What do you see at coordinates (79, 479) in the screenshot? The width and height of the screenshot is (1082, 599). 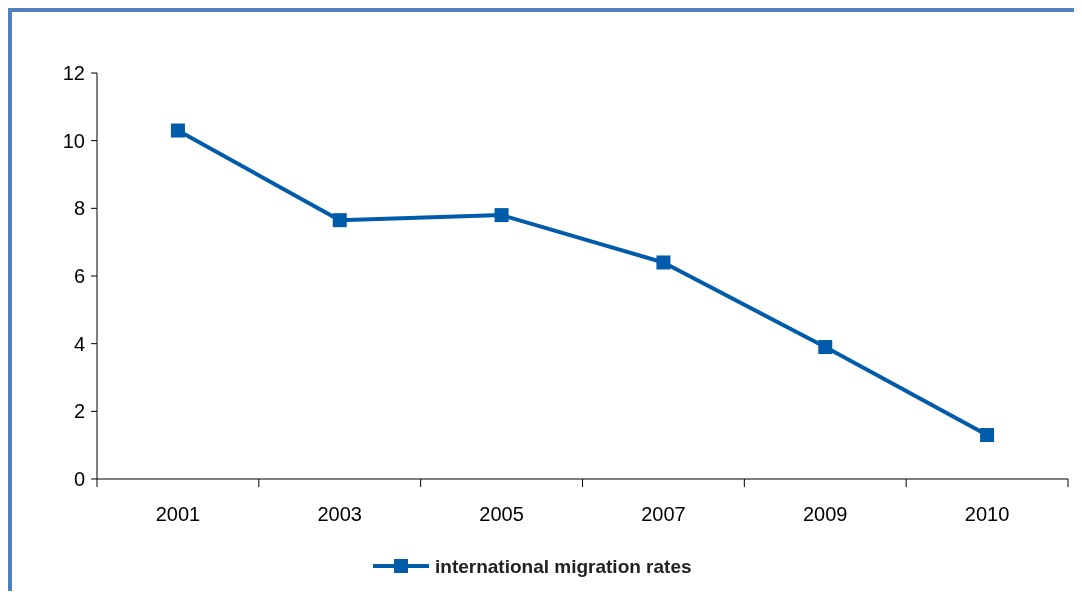 I see `y-tick-label: 0` at bounding box center [79, 479].